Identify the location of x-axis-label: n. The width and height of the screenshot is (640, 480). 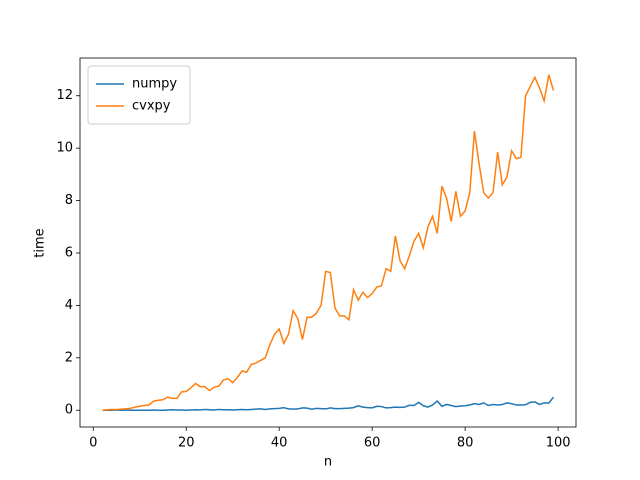
(328, 462).